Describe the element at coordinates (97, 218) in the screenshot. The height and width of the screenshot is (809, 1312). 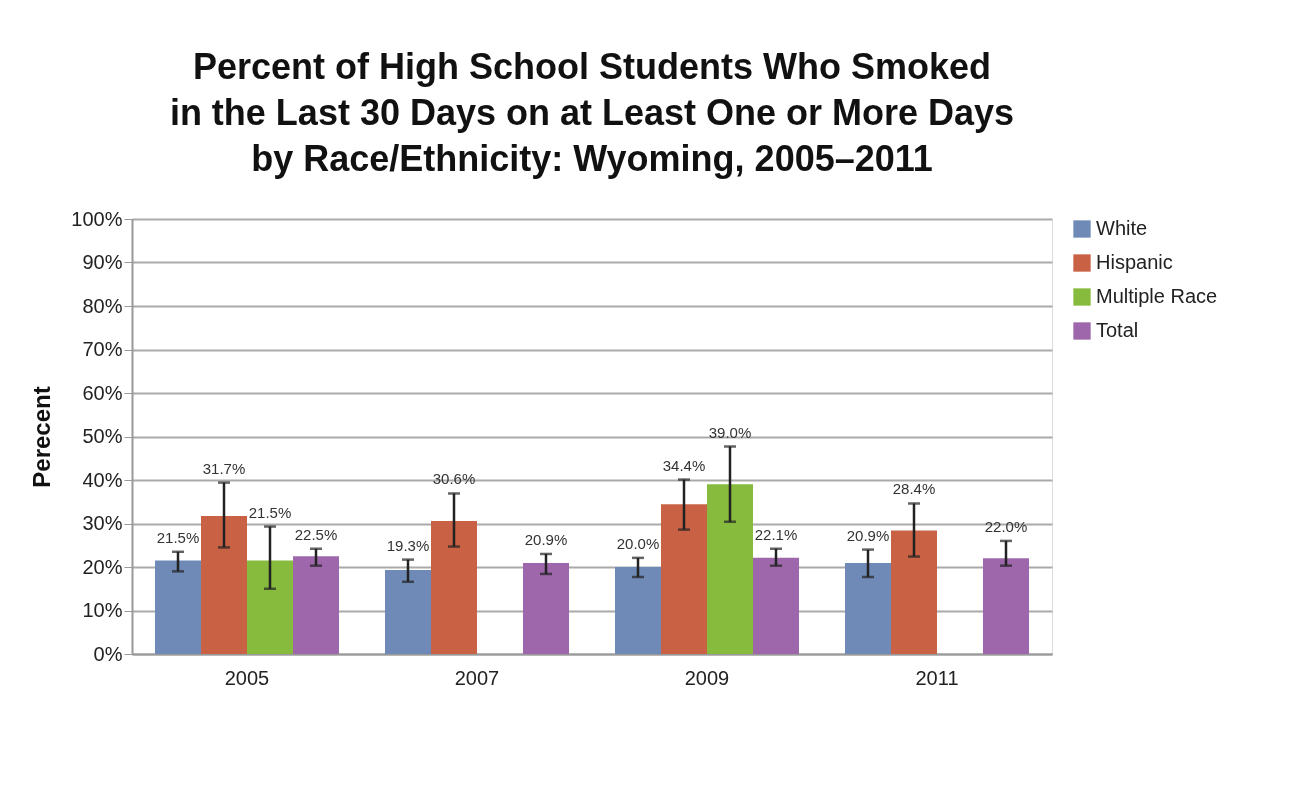
I see `y-tick-label: 100%` at that location.